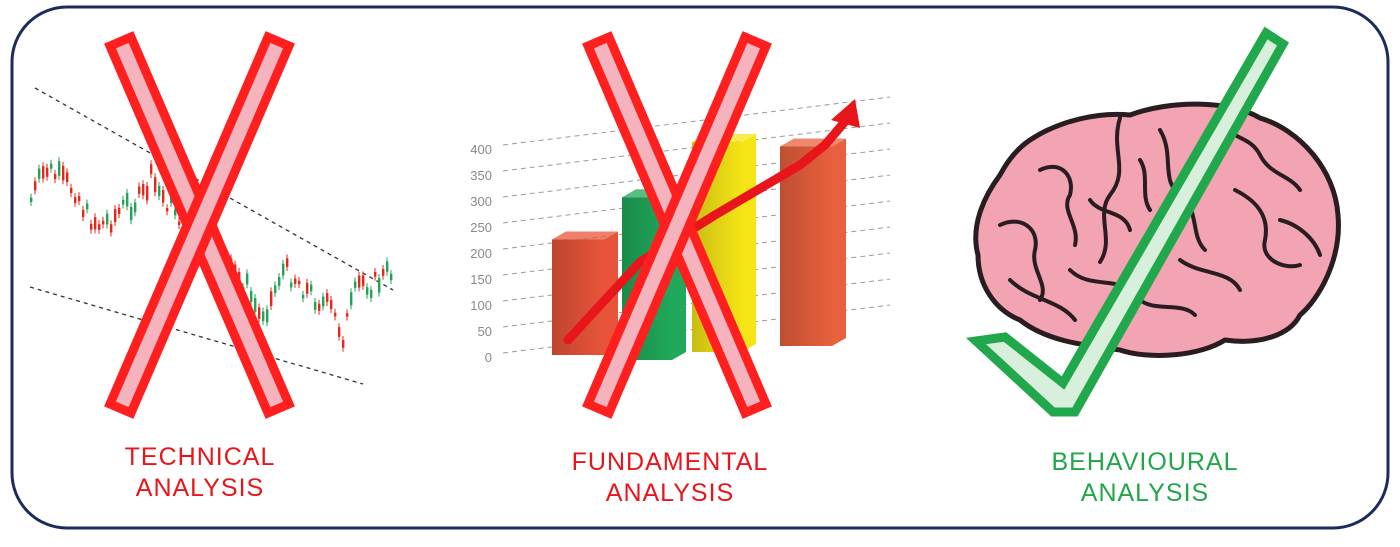  What do you see at coordinates (481, 279) in the screenshot?
I see `y-tick-label: 150` at bounding box center [481, 279].